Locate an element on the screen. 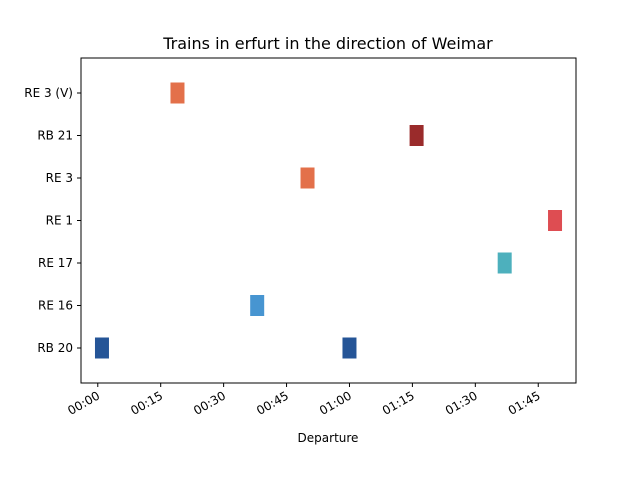 The height and width of the screenshot is (480, 640). x-tick-label: 00:15 is located at coordinates (146, 402).